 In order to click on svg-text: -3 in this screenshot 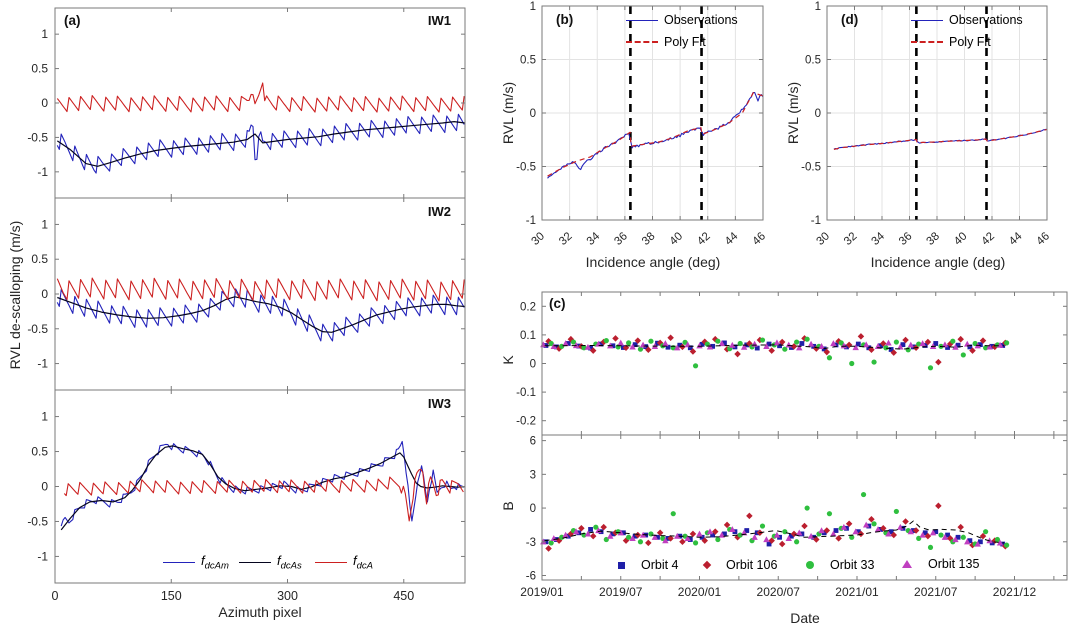, I will do `click(531, 543)`.